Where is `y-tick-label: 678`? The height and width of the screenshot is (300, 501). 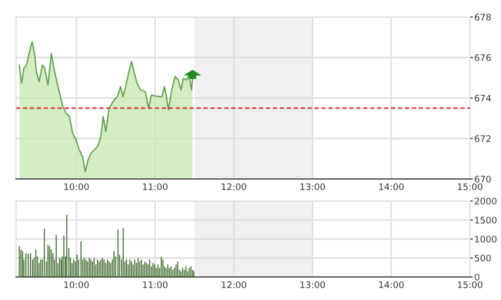 y-tick-label: 678 is located at coordinates (482, 17).